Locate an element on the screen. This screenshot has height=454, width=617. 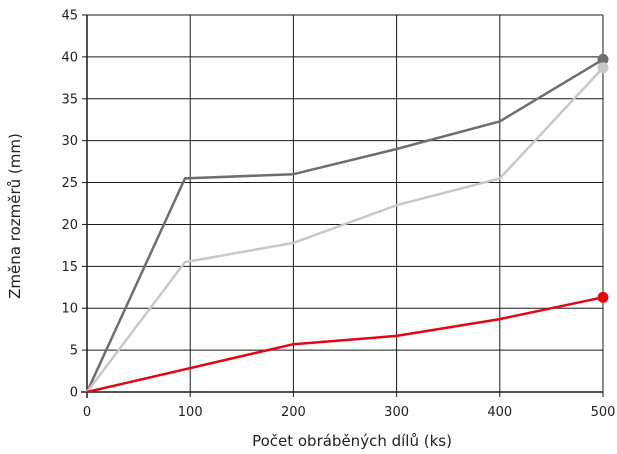
x-tick-label: 200 is located at coordinates (293, 412).